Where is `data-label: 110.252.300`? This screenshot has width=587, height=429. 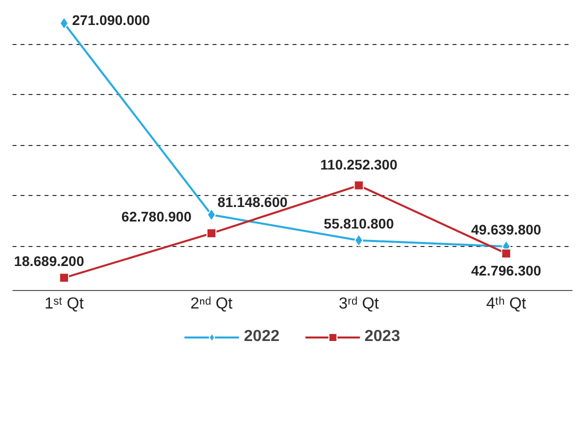
data-label: 110.252.300 is located at coordinates (359, 164).